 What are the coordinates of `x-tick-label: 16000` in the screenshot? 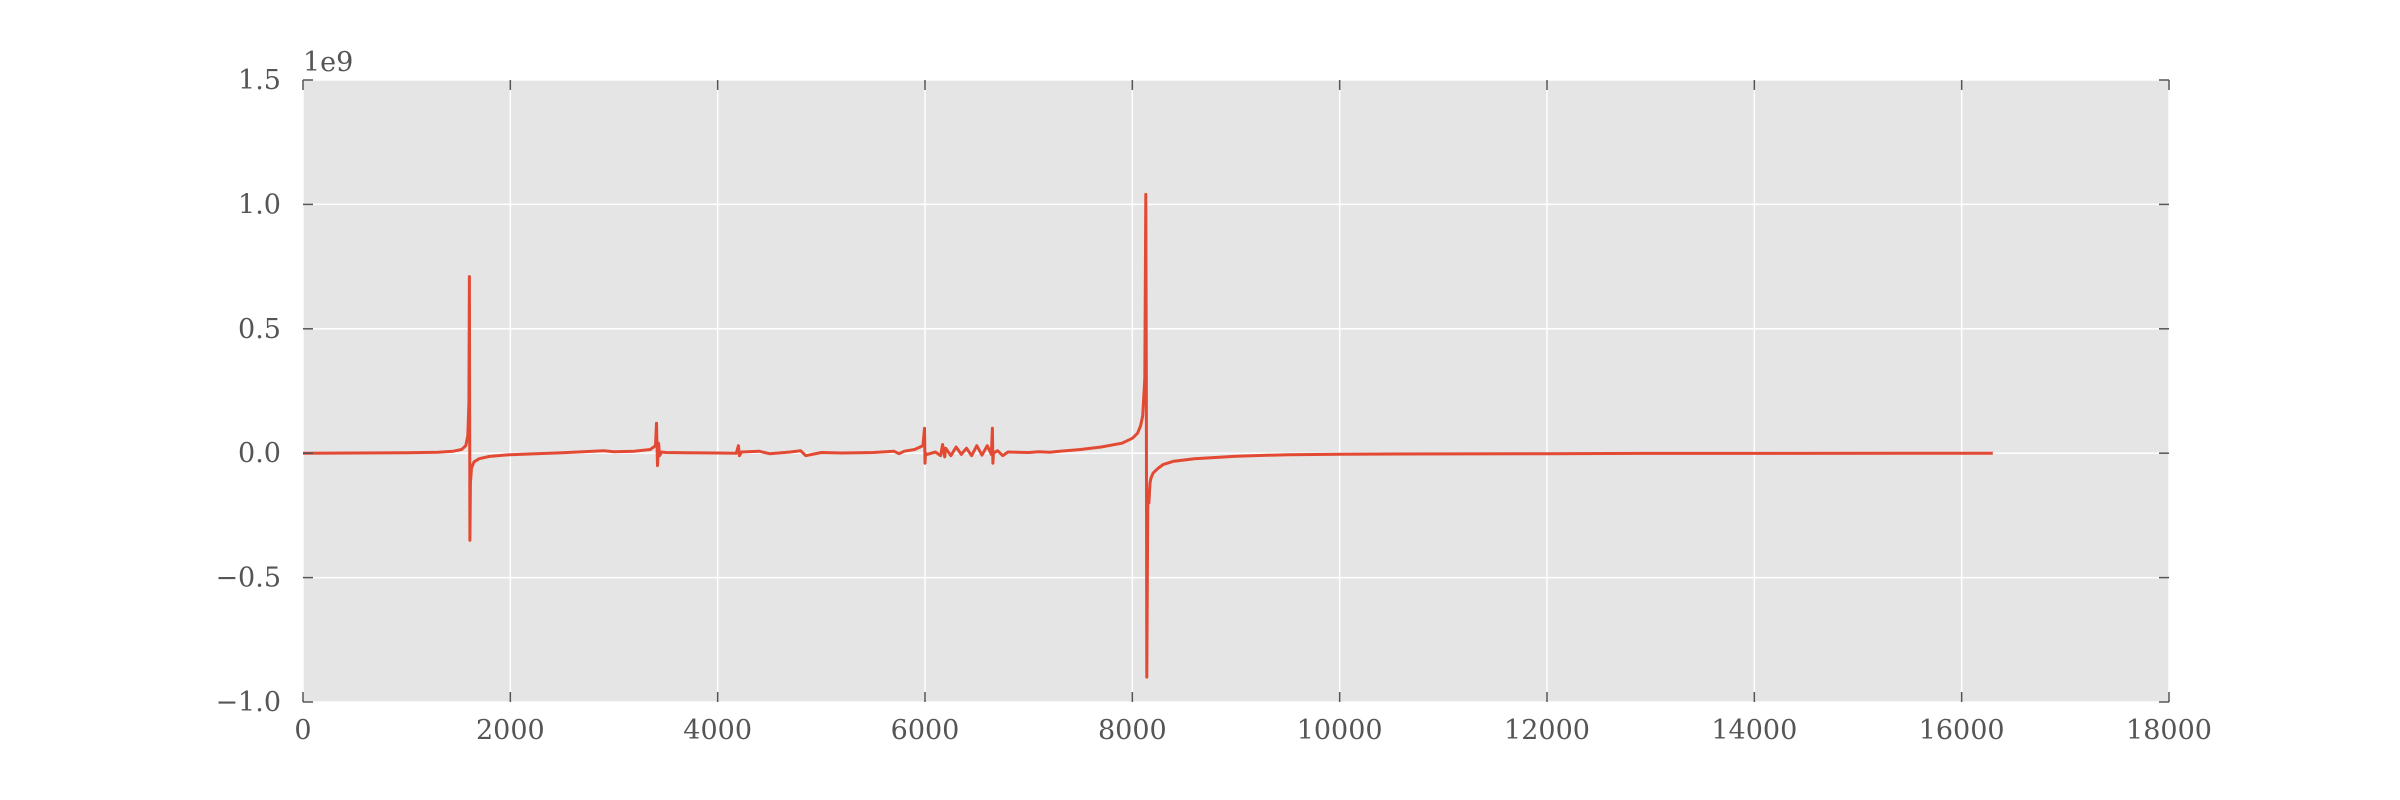 It's located at (1962, 730).